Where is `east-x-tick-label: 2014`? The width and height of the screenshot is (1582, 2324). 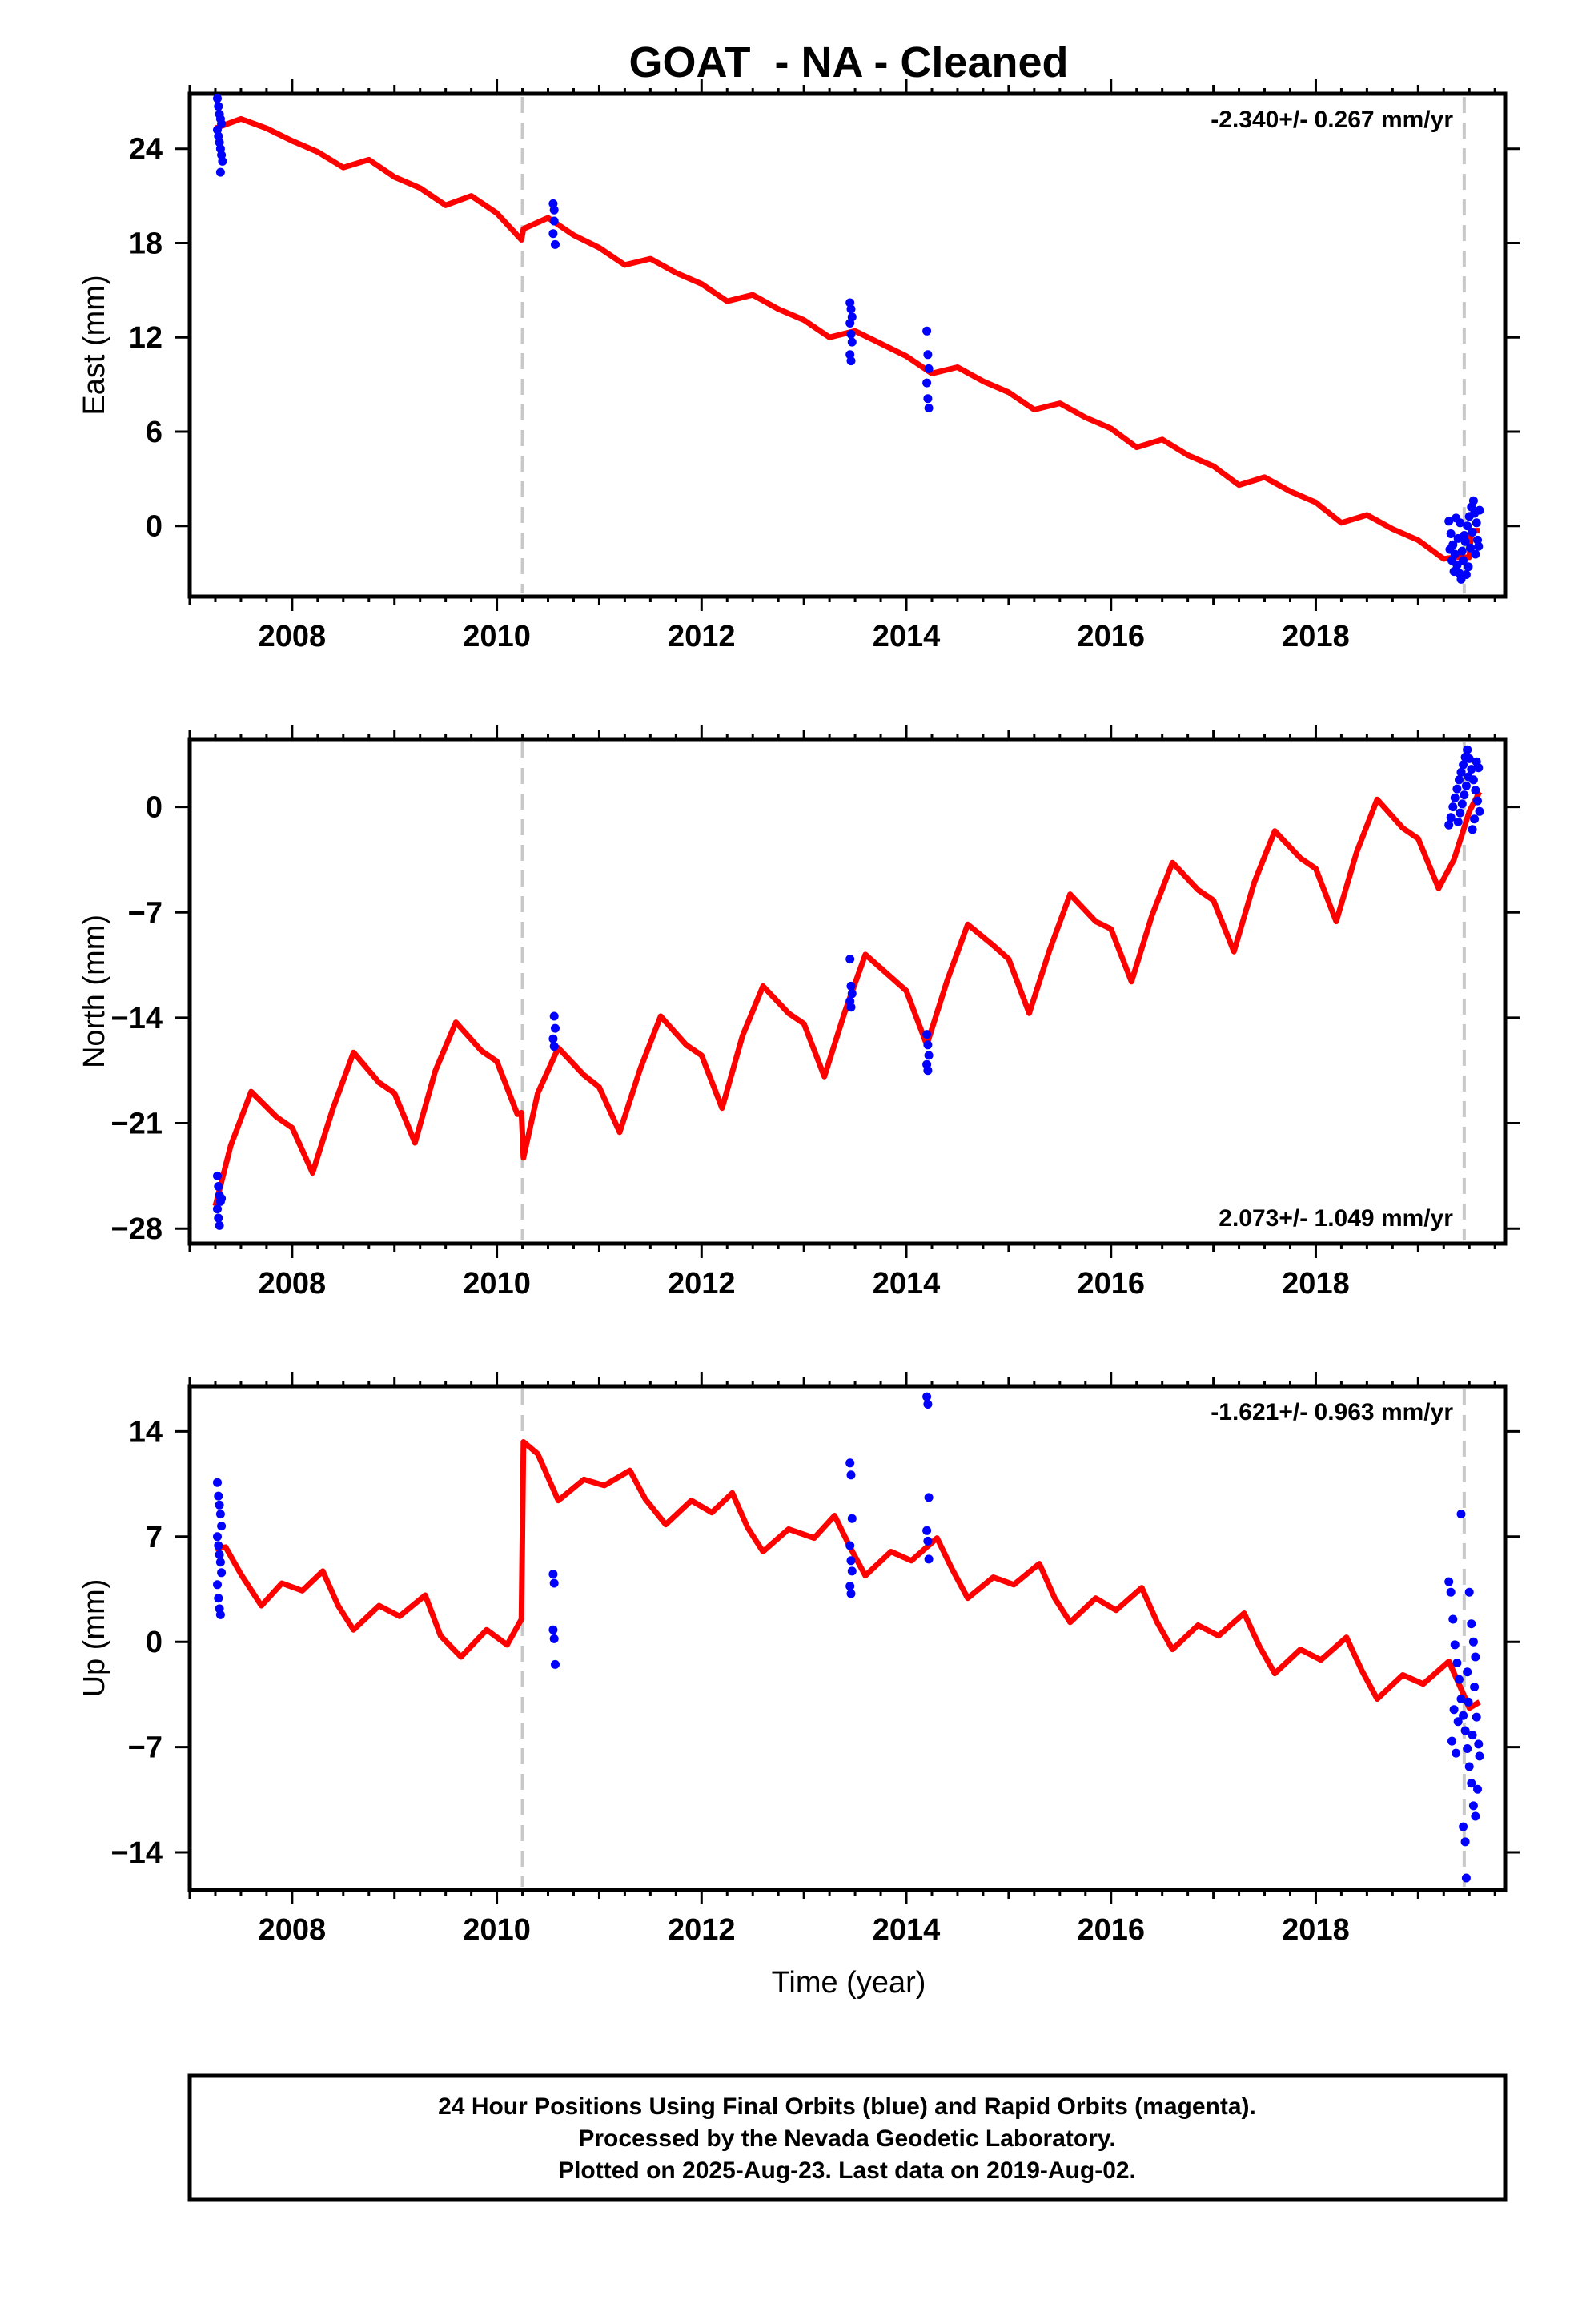
east-x-tick-label: 2014 is located at coordinates (907, 636).